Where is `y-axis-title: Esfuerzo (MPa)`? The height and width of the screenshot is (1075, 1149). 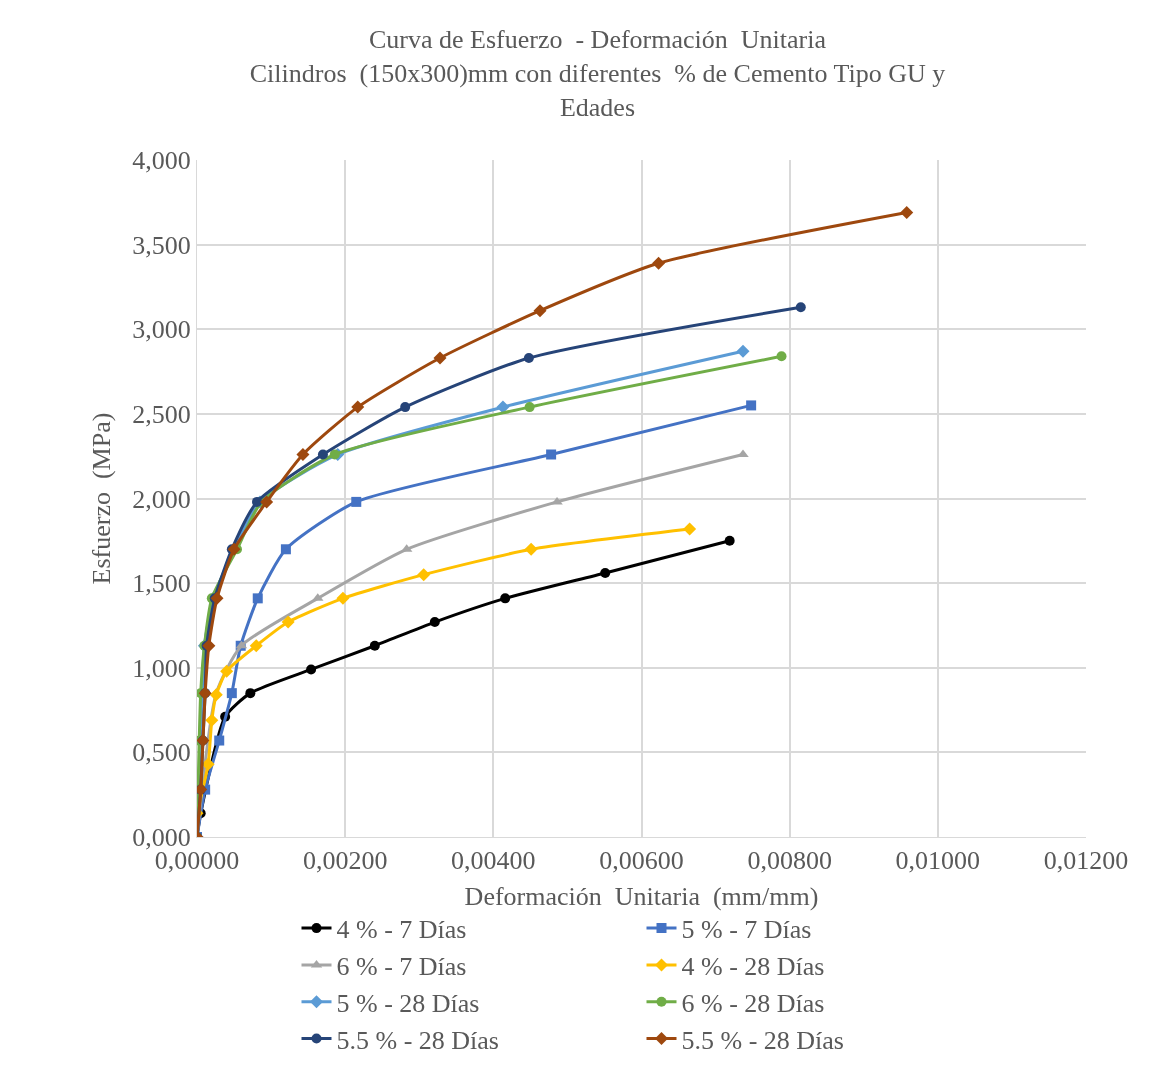
y-axis-title: Esfuerzo (MPa) is located at coordinates (101, 498).